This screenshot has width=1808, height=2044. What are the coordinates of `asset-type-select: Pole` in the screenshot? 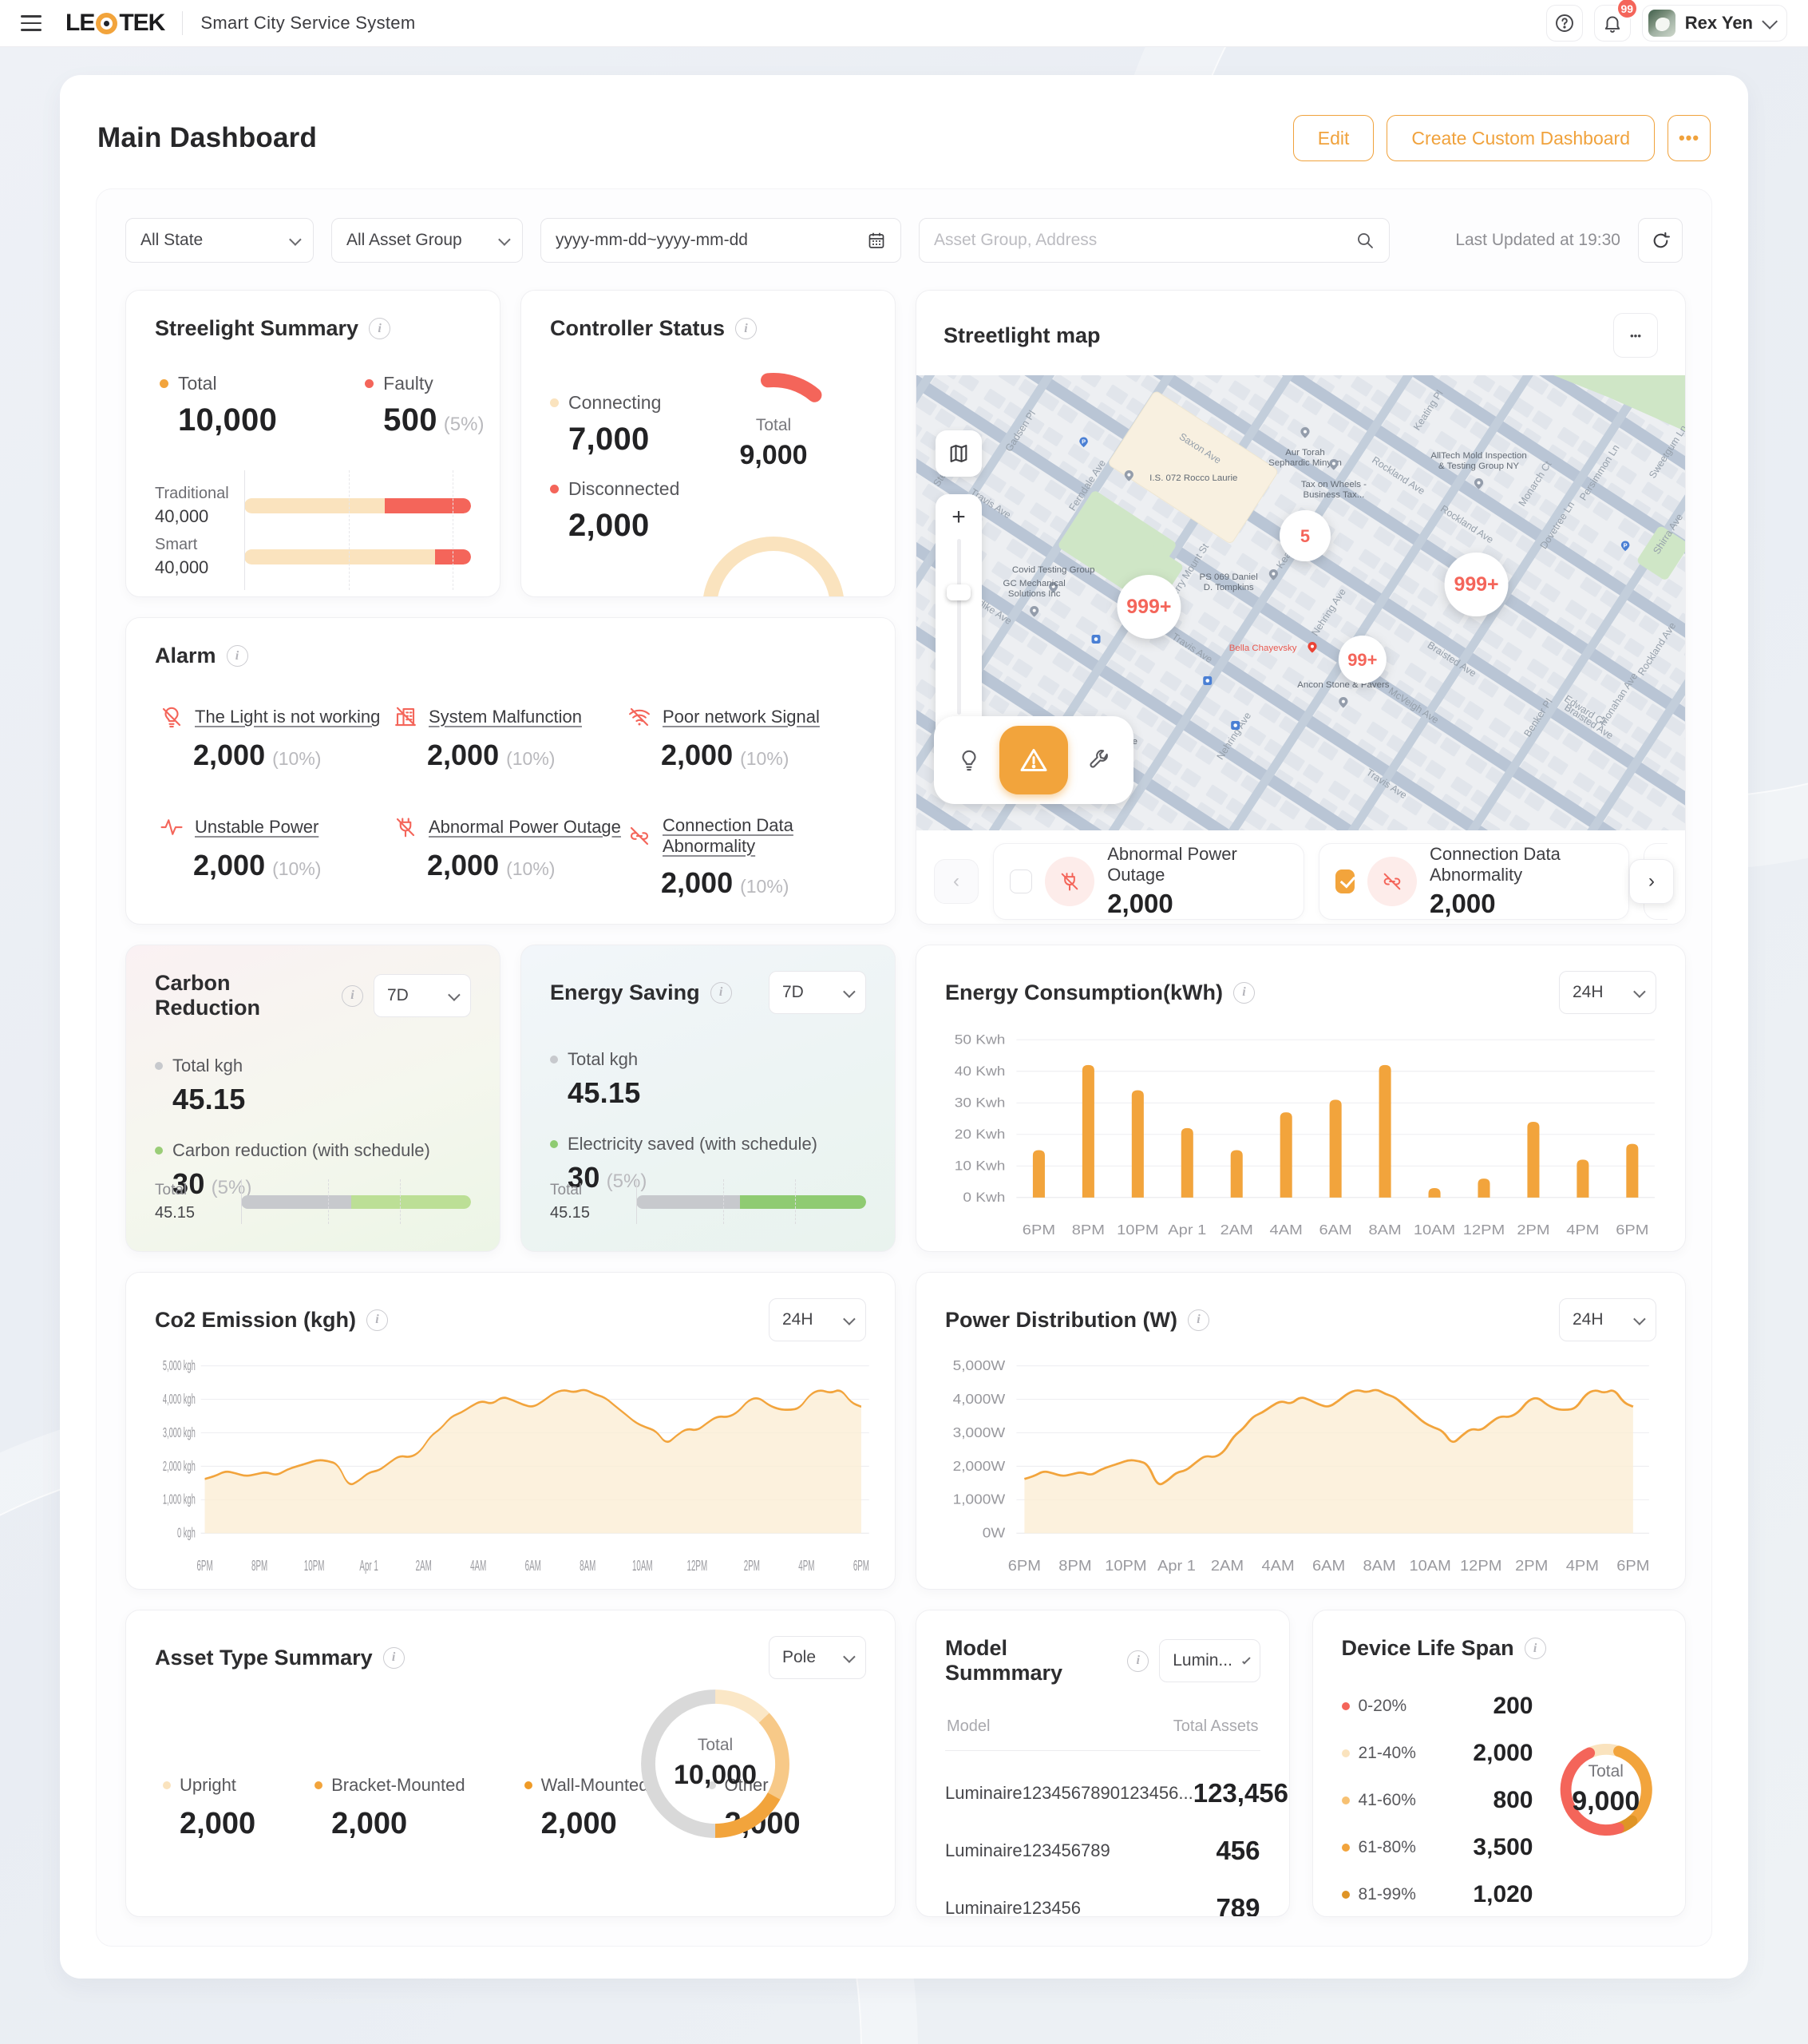 It's located at (818, 1657).